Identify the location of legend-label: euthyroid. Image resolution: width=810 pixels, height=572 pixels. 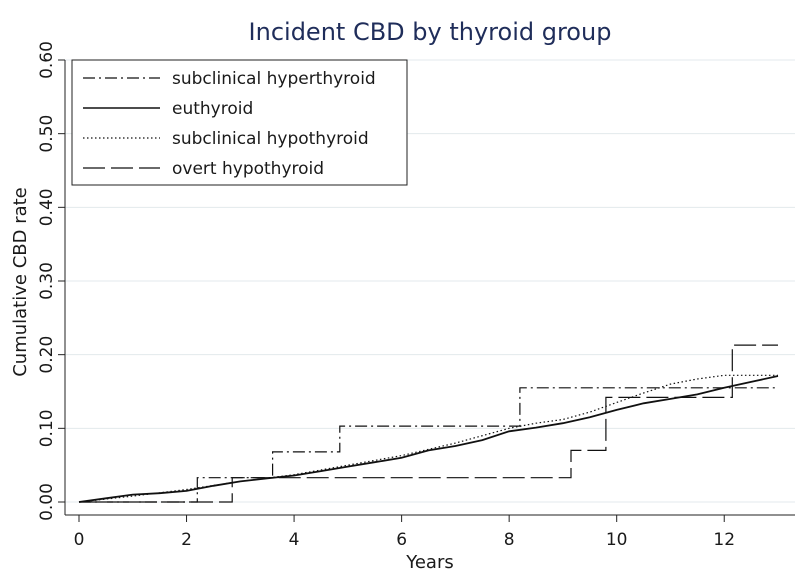
(212, 109).